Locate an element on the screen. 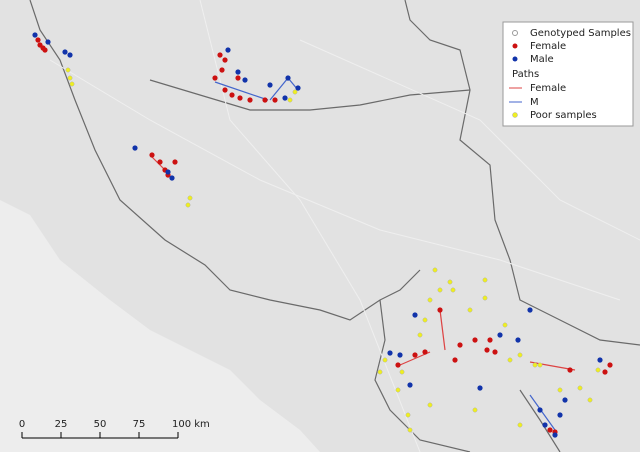  legend-label: Poor samples is located at coordinates (563, 115).